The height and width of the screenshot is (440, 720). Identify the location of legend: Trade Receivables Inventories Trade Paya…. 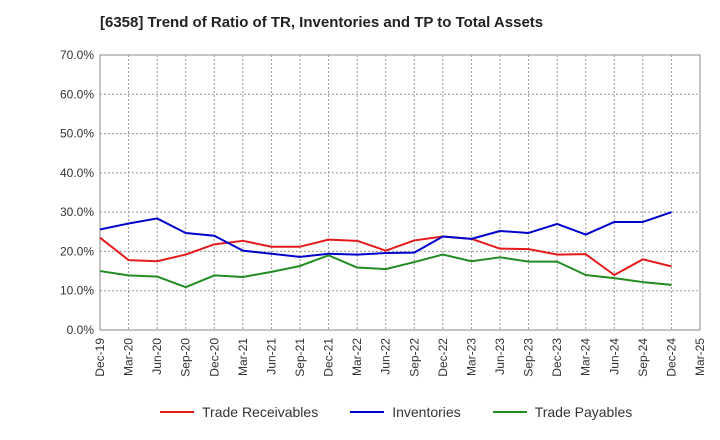
(396, 412).